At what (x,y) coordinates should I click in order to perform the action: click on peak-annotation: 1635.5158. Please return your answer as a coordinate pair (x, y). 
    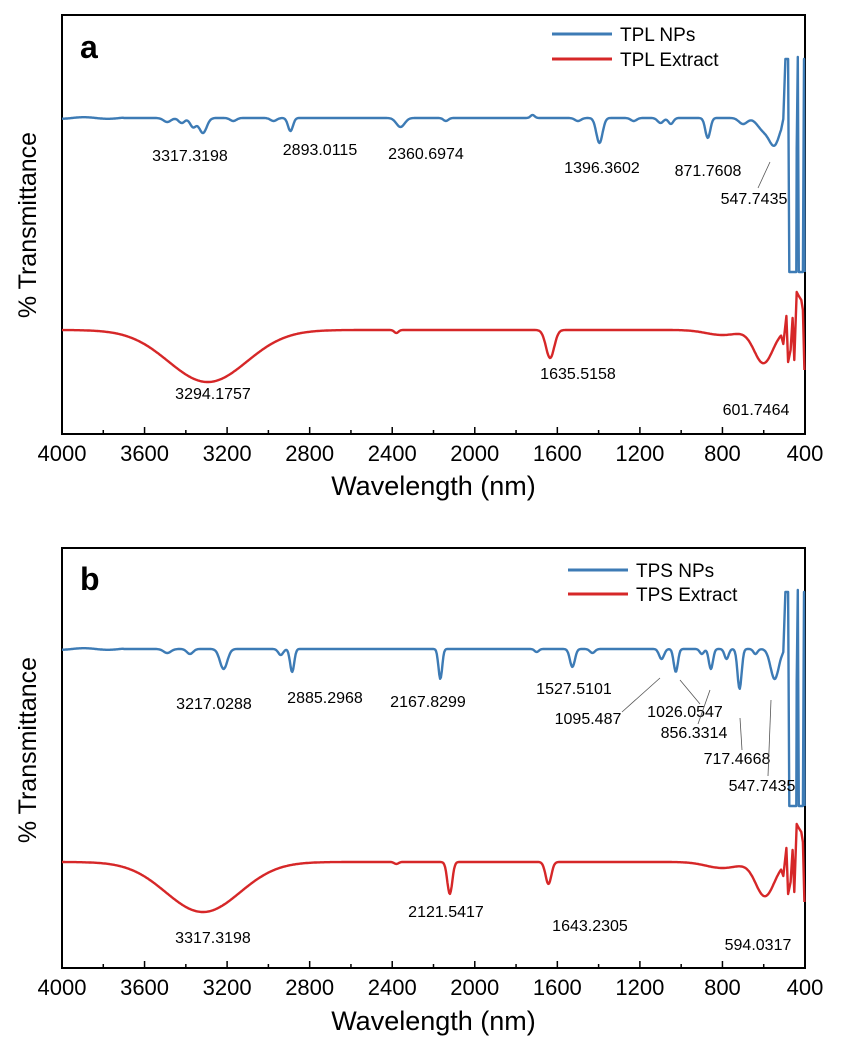
    Looking at the image, I should click on (578, 374).